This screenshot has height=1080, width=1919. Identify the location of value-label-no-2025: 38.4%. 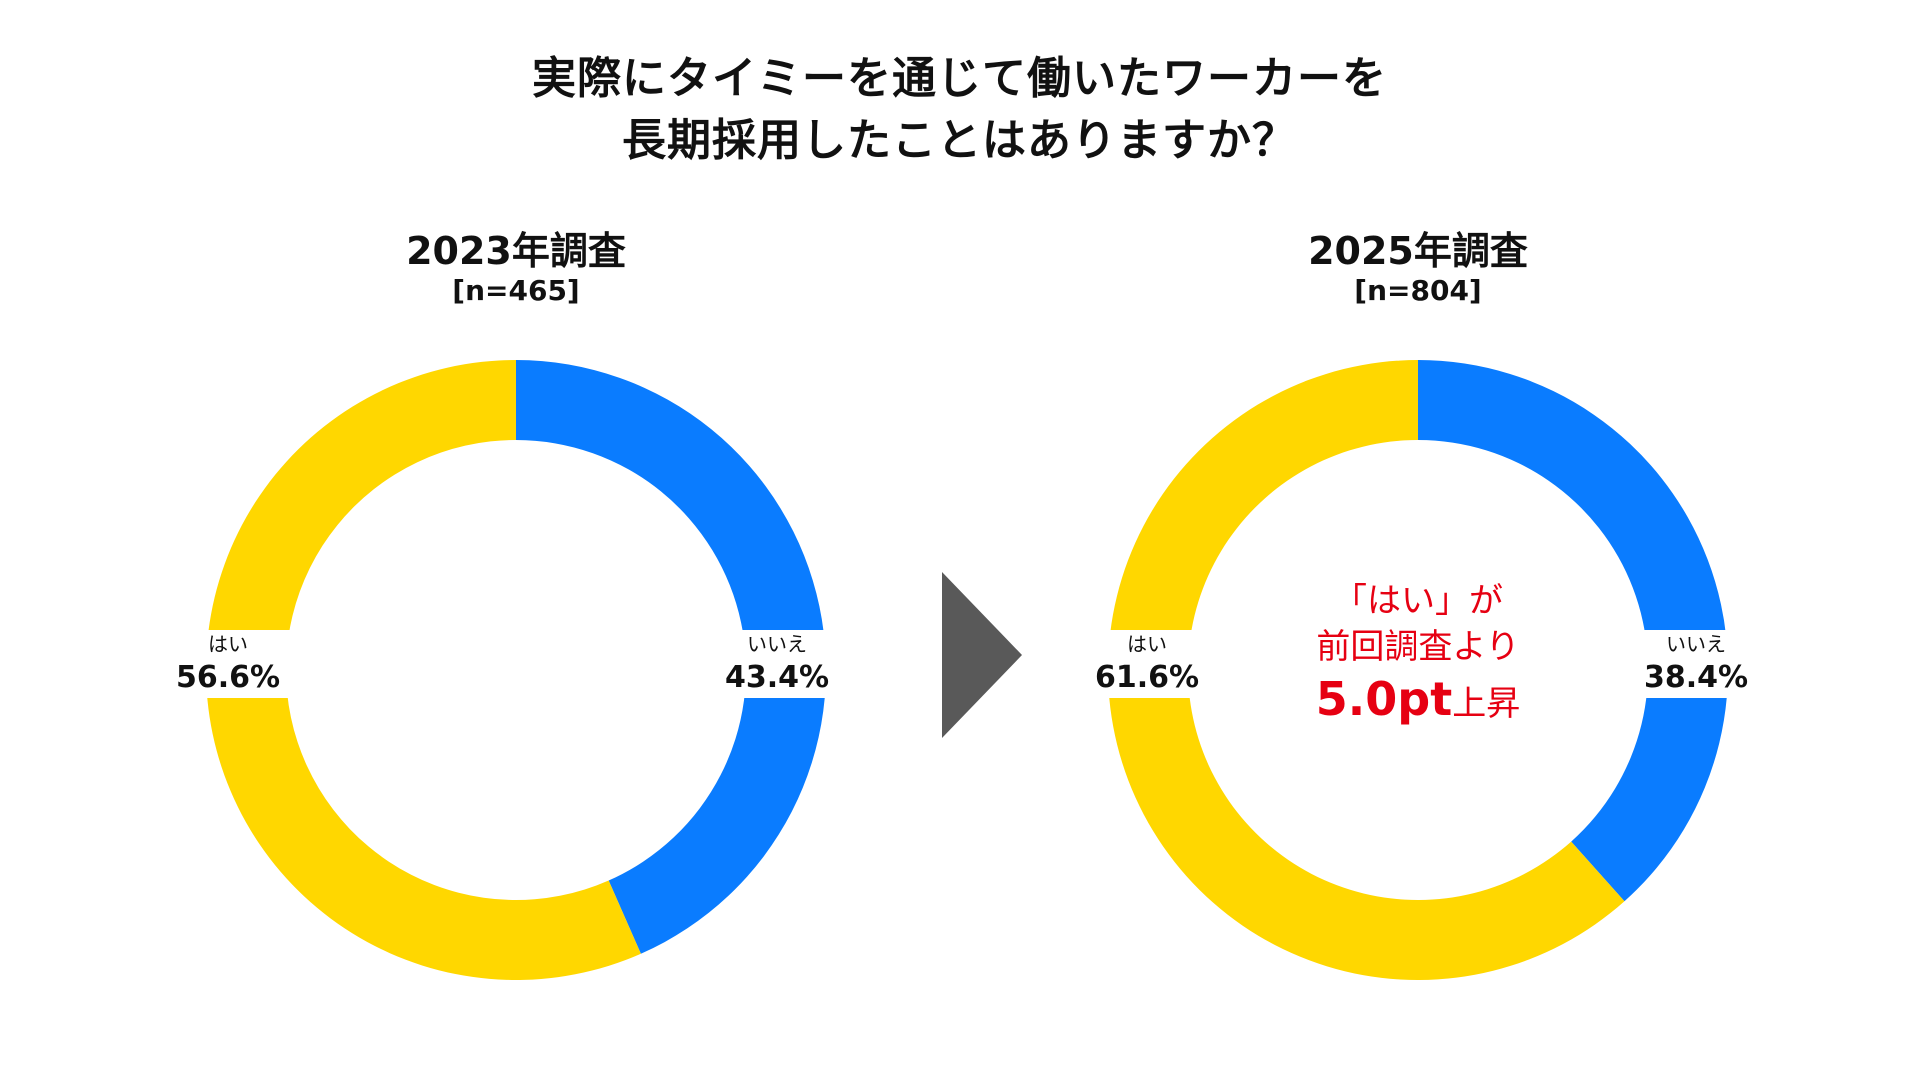
(1696, 677).